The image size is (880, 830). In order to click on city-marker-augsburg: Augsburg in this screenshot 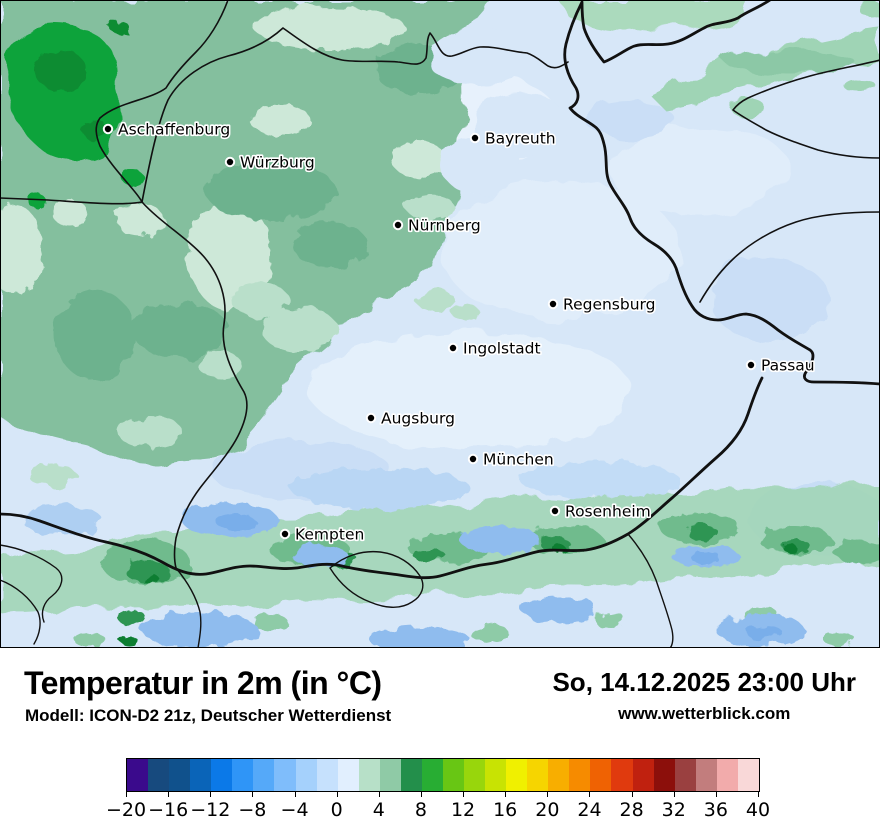, I will do `click(411, 418)`.